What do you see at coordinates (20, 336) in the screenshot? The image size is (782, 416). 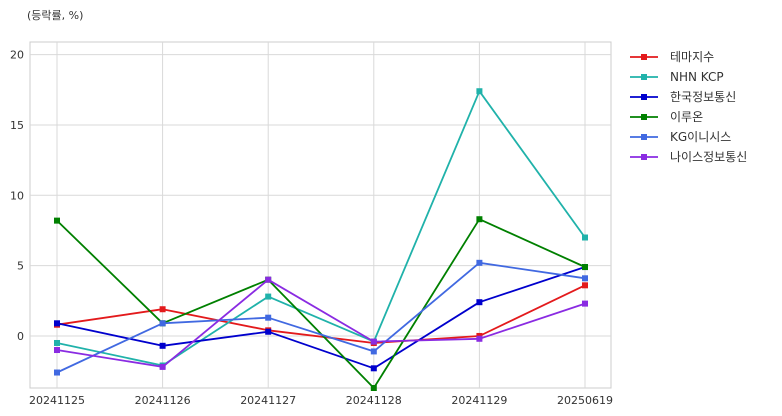 I see `y-tick-label: 0` at bounding box center [20, 336].